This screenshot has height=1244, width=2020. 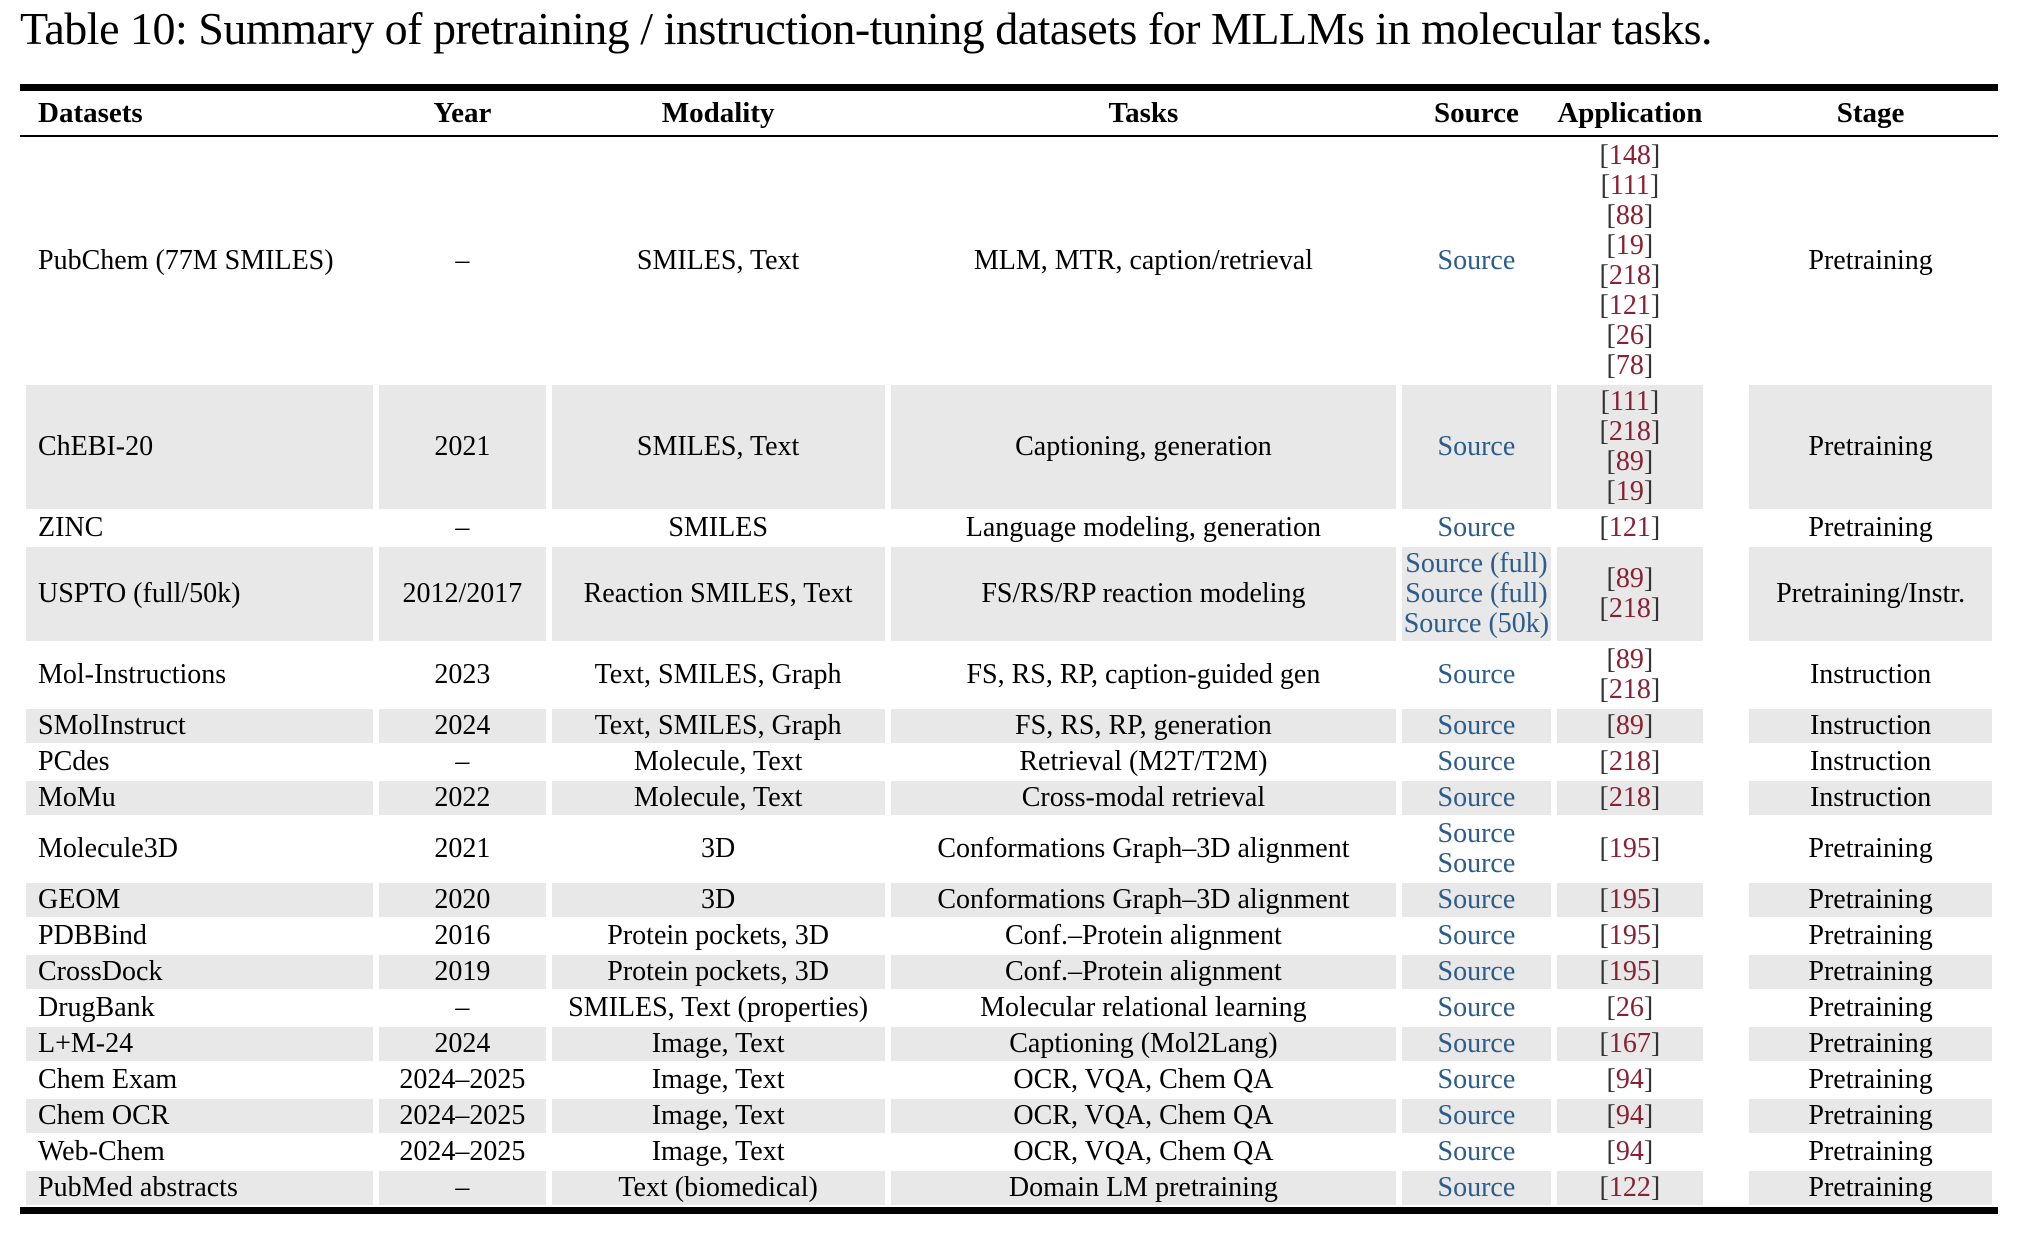 I want to click on citation-link: [167], so click(x=1630, y=1044).